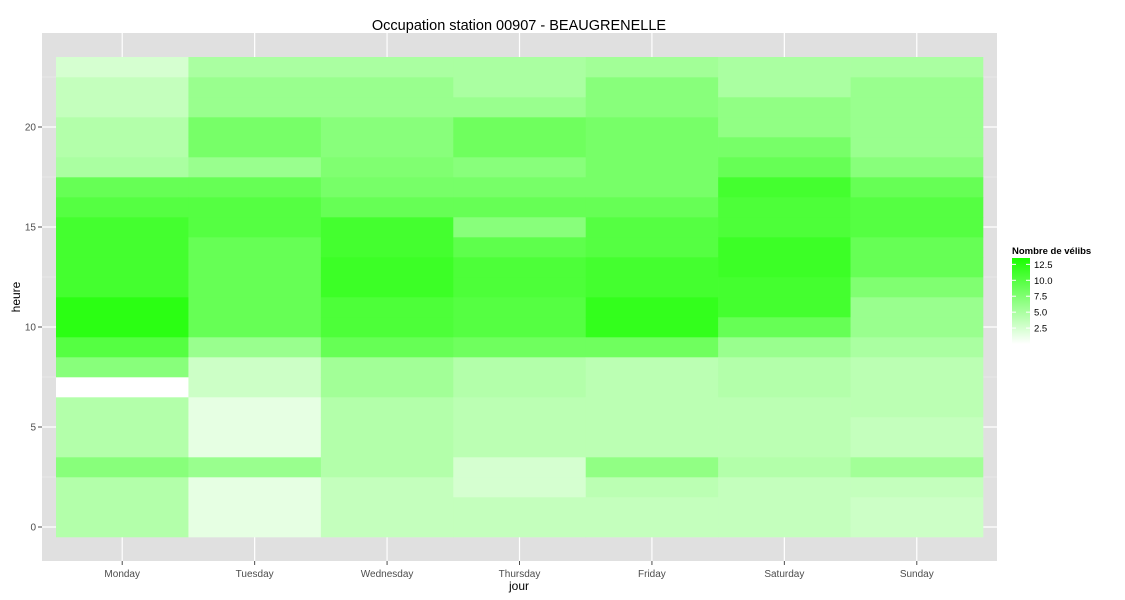 Image resolution: width=1125 pixels, height=600 pixels. What do you see at coordinates (33, 328) in the screenshot?
I see `y-axis-ticks: 0 5 10 15 20` at bounding box center [33, 328].